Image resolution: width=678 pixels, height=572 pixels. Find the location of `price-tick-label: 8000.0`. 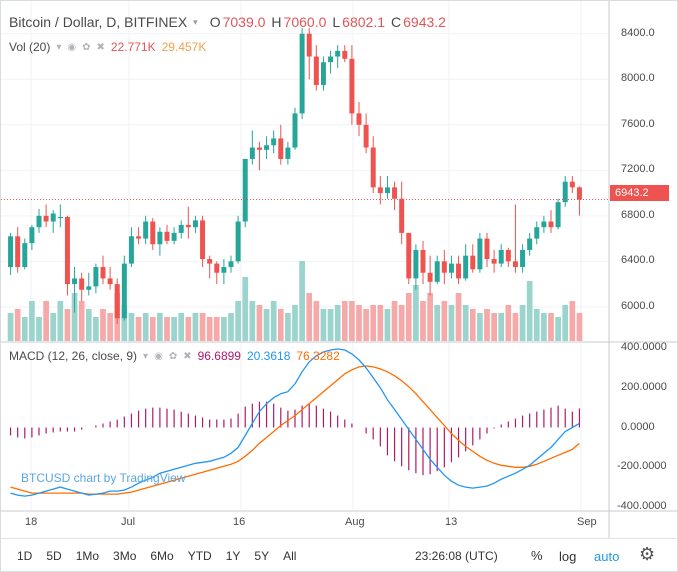

price-tick-label: 8000.0 is located at coordinates (638, 78).